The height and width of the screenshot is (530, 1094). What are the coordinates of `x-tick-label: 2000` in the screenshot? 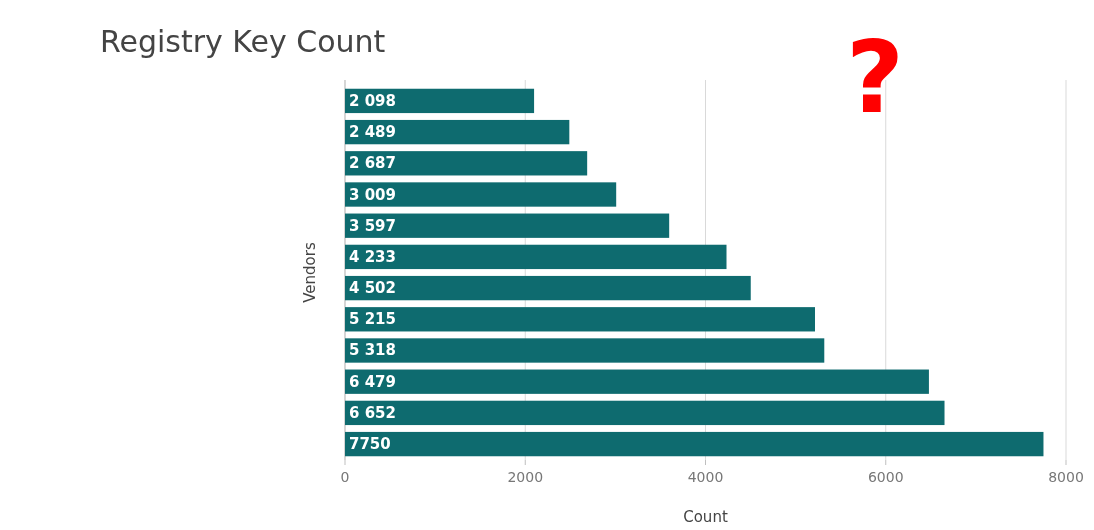 It's located at (525, 477).